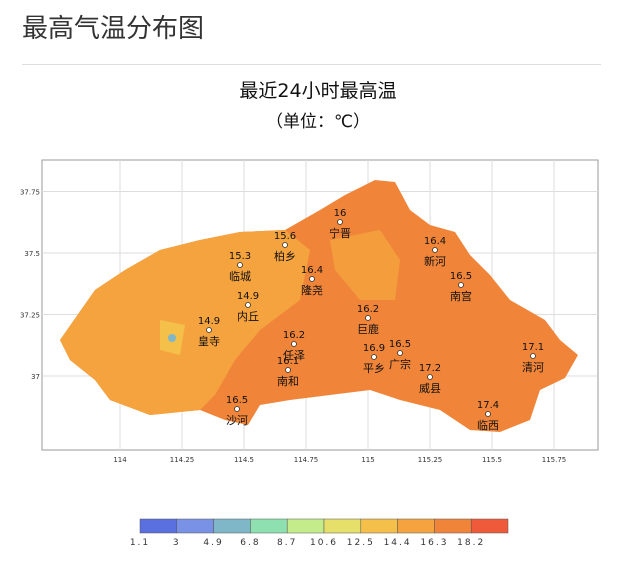 This screenshot has width=627, height=562. What do you see at coordinates (434, 543) in the screenshot?
I see `legend-label: 16.3` at bounding box center [434, 543].